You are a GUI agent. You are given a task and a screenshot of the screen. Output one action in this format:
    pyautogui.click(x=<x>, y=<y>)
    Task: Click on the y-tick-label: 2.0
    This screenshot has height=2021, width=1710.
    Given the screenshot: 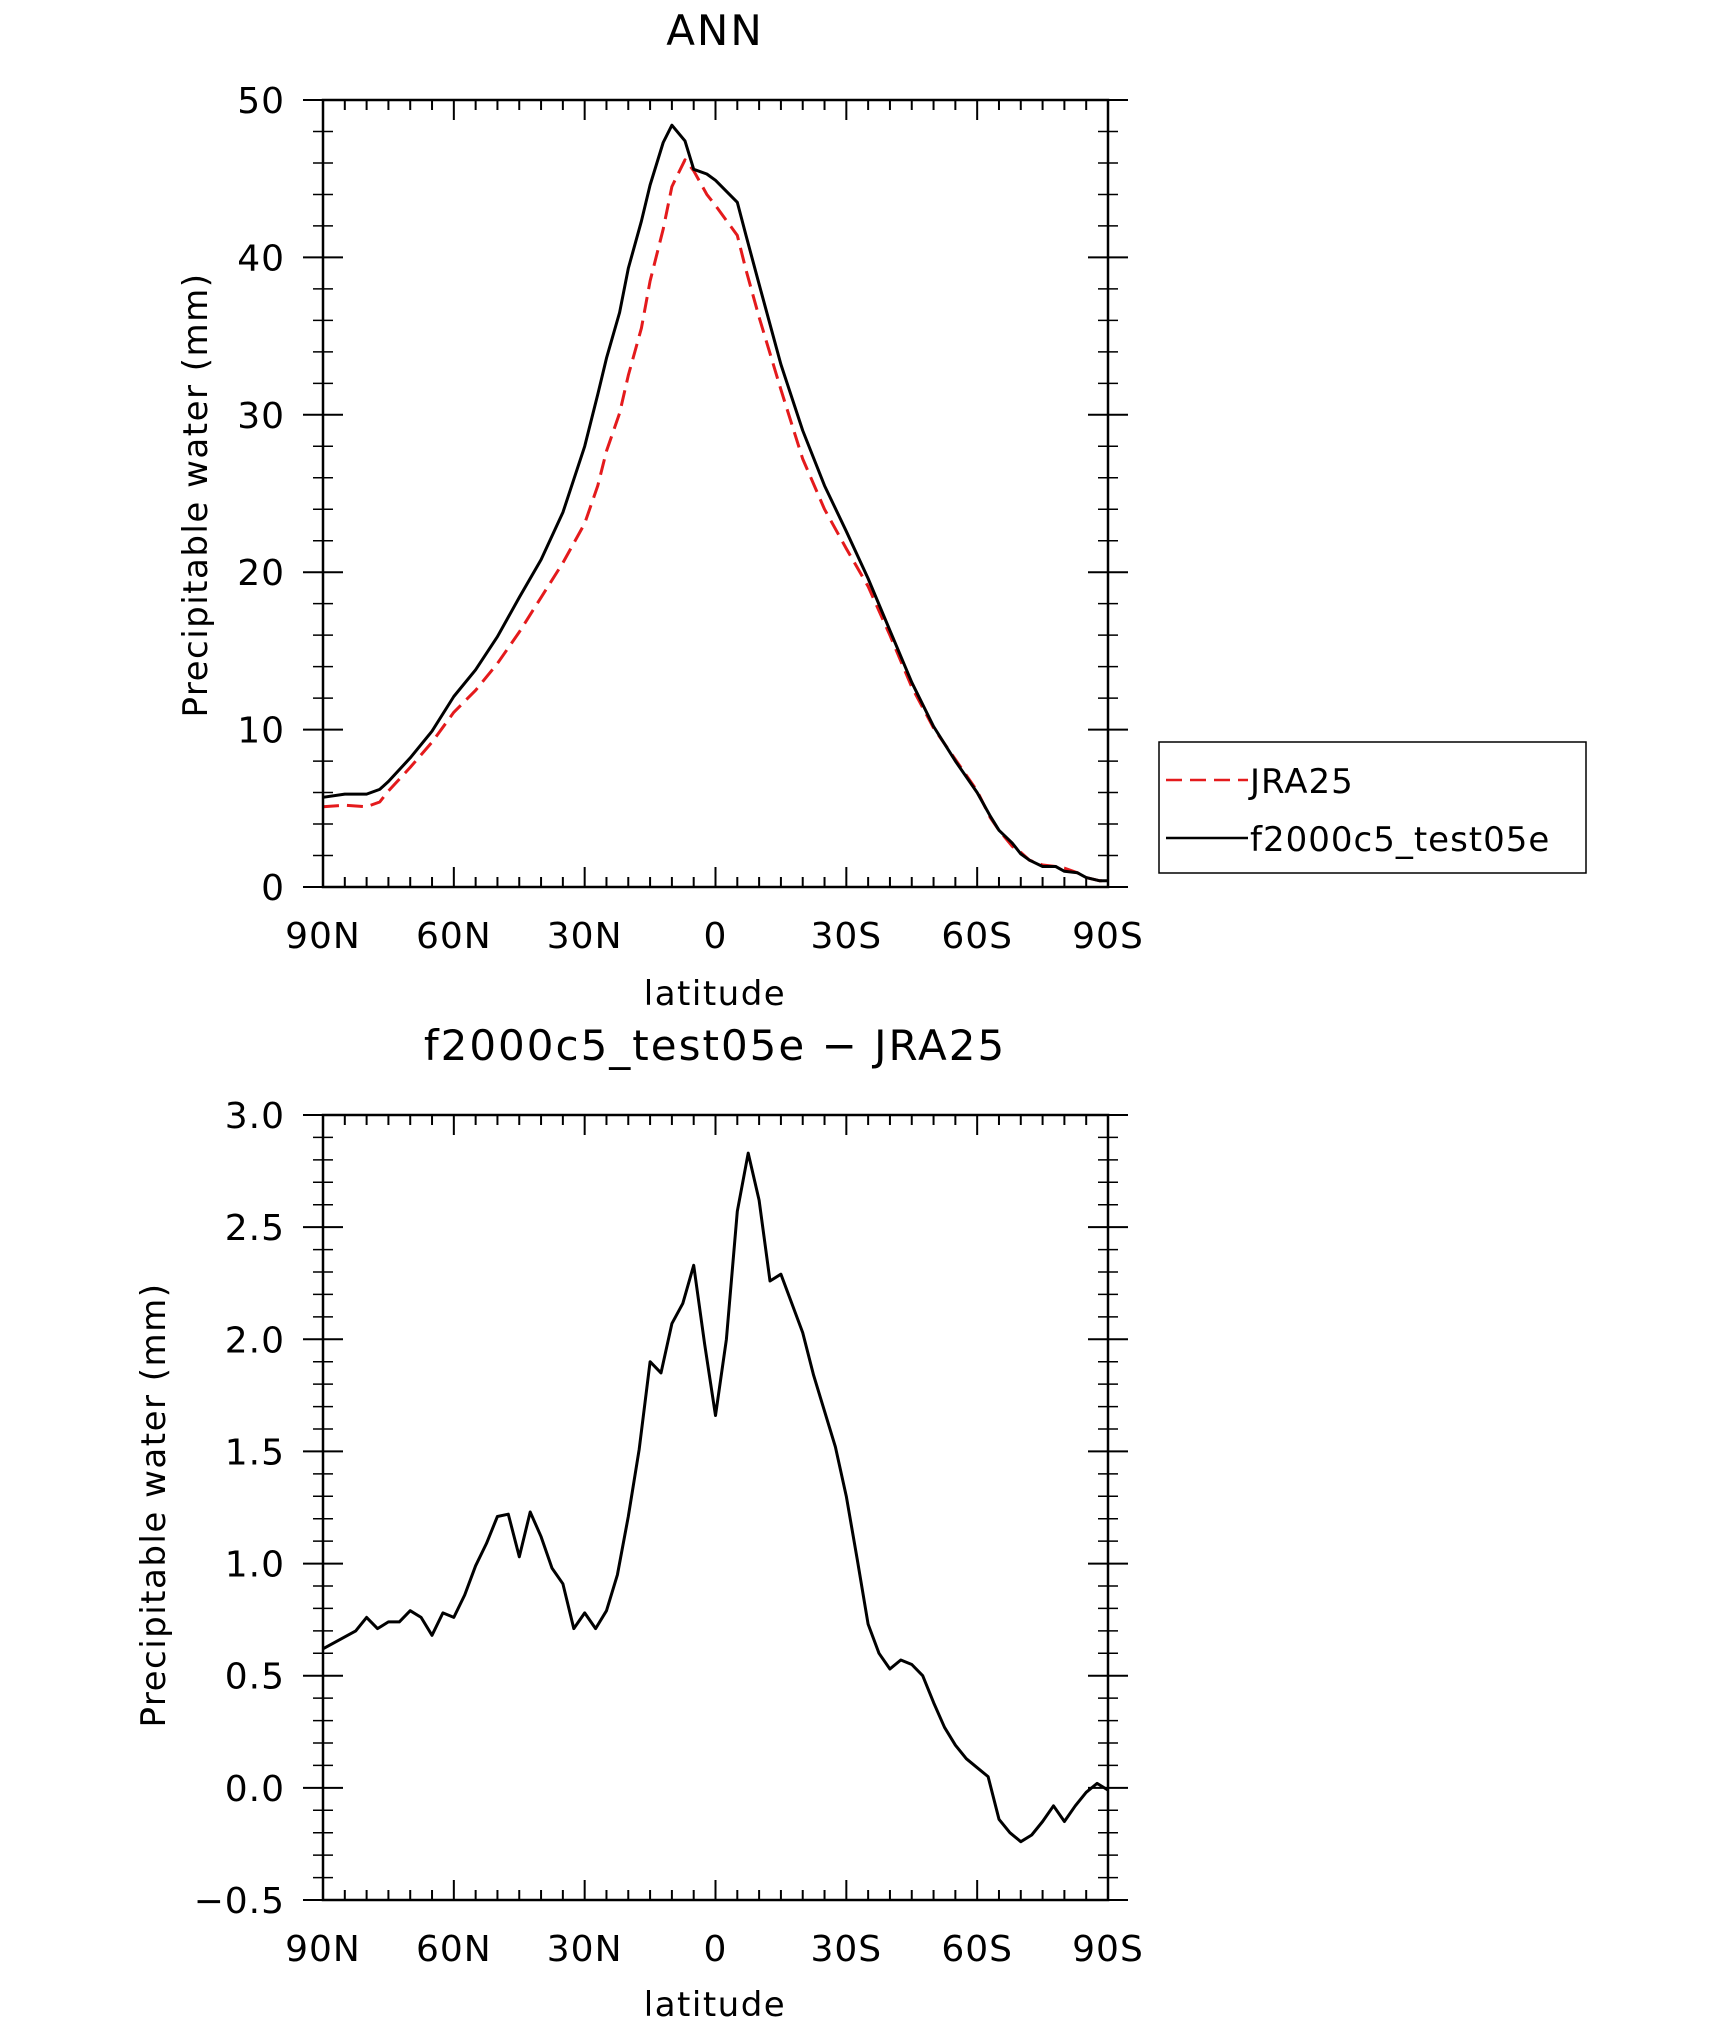 What is the action you would take?
    pyautogui.click(x=255, y=1340)
    